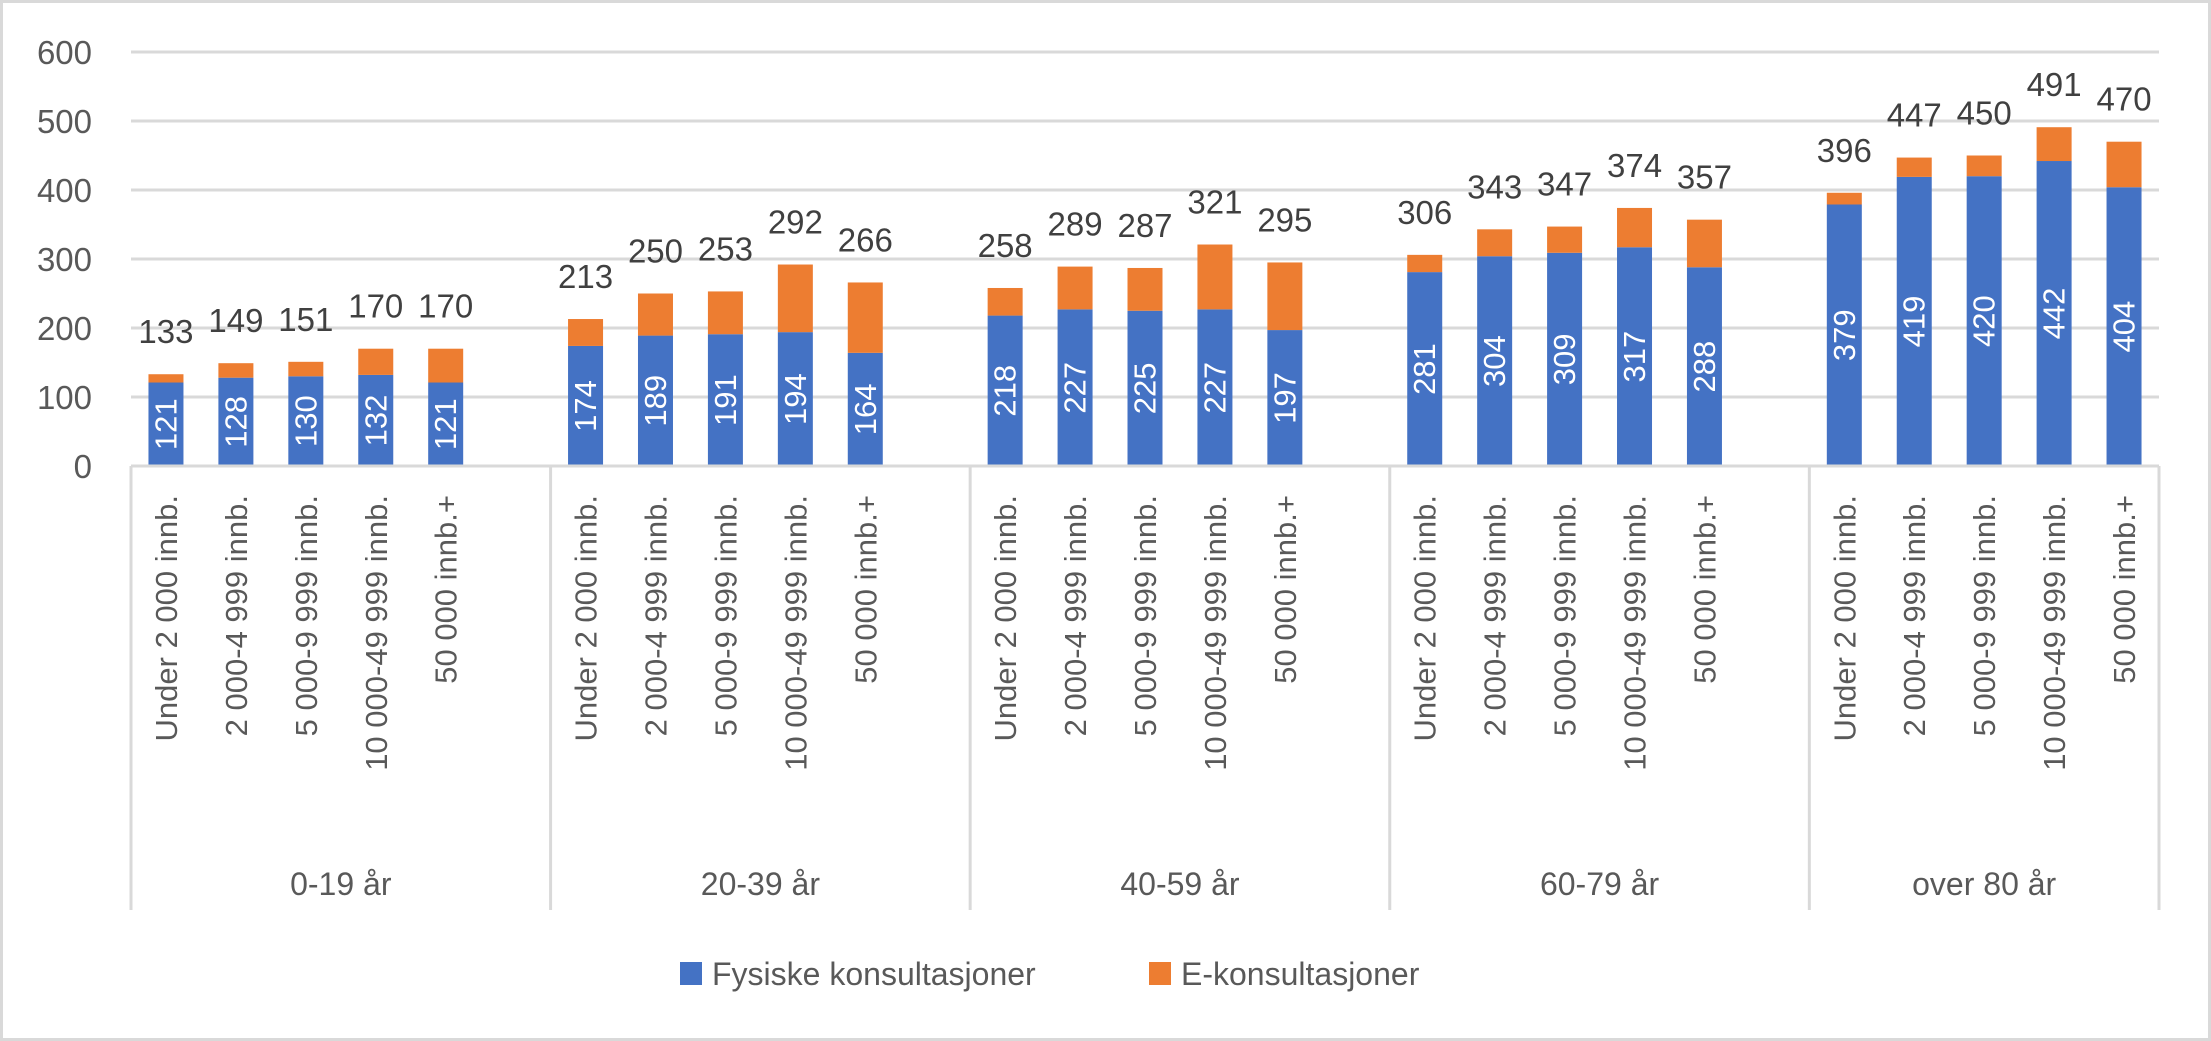 This screenshot has height=1041, width=2211. I want to click on y-tick-label: 0, so click(83, 466).